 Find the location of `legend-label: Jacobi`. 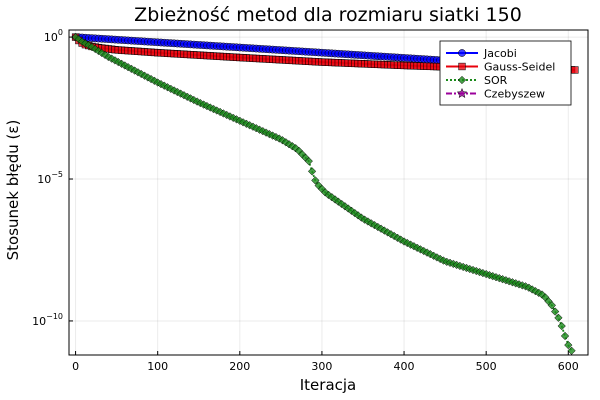

legend-label: Jacobi is located at coordinates (500, 53).